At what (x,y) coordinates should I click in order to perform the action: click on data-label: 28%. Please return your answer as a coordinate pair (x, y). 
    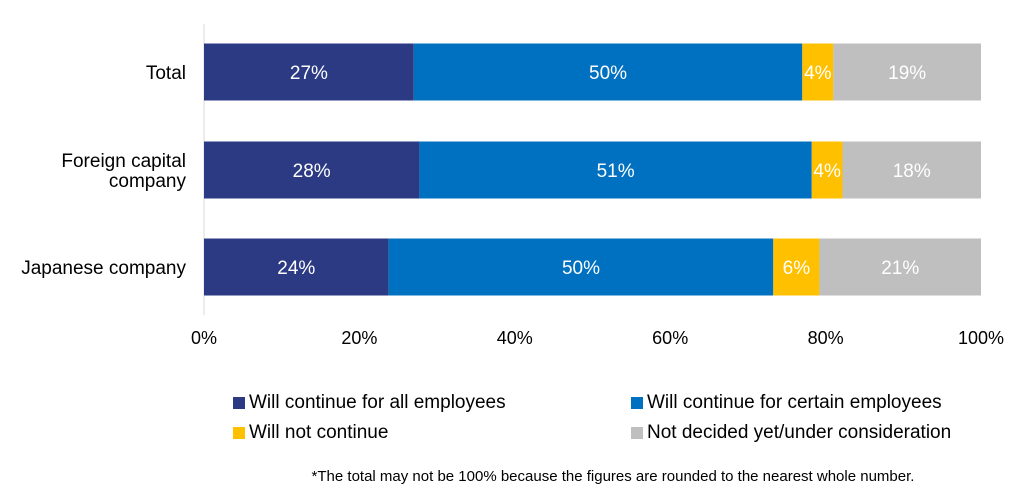
    Looking at the image, I should click on (312, 171).